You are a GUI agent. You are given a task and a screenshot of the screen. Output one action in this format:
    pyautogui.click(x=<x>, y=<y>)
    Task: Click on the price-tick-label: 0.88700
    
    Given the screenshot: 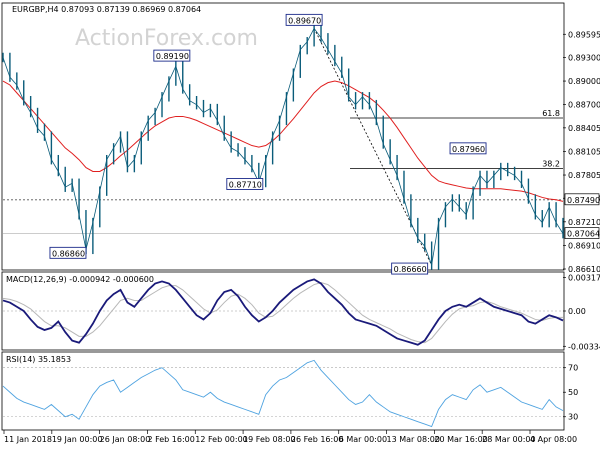 What is the action you would take?
    pyautogui.click(x=584, y=105)
    